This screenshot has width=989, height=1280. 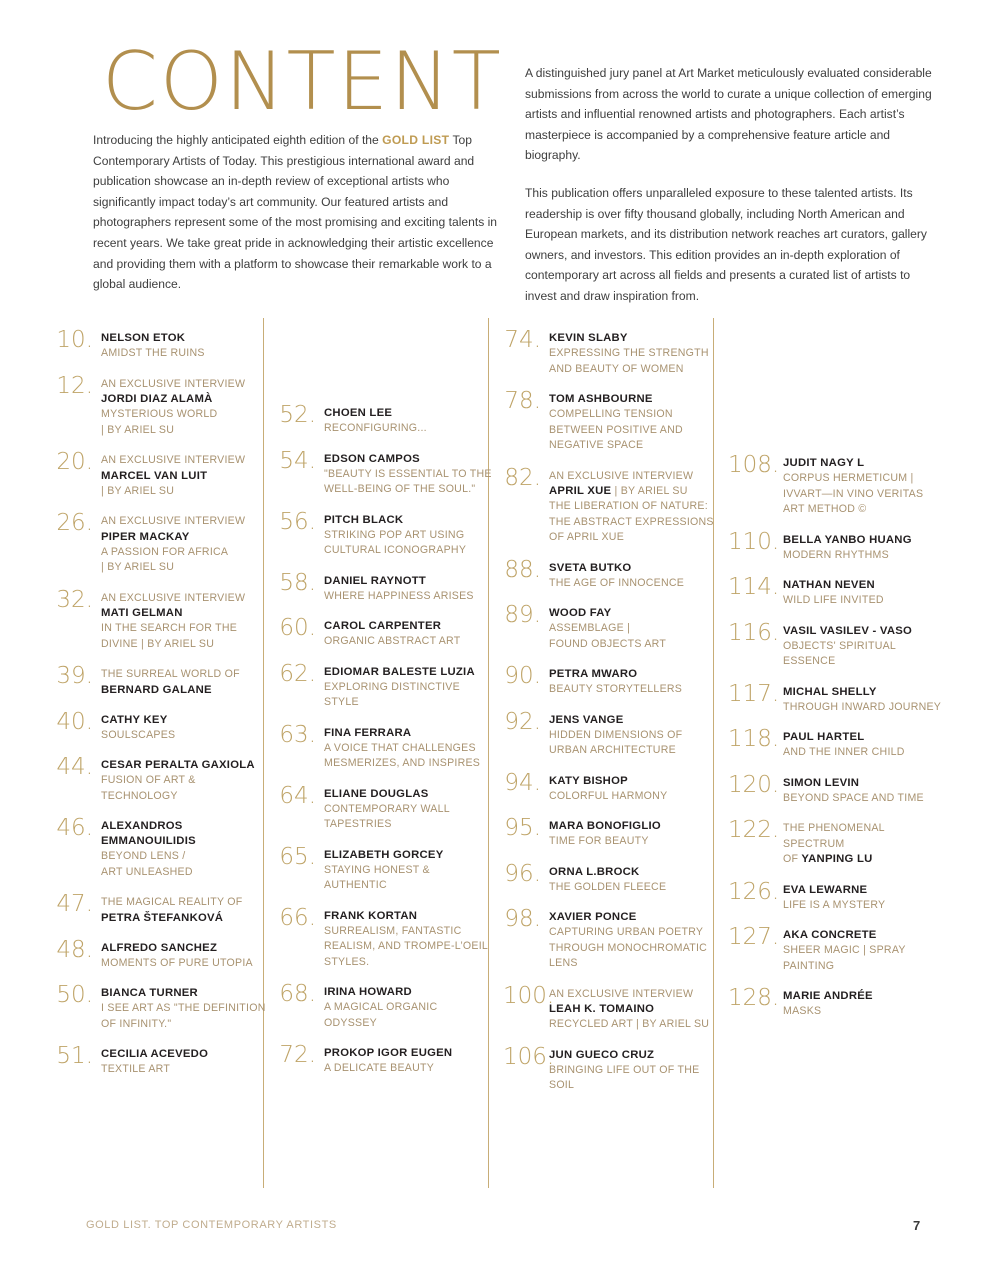 I want to click on toc-entry-subtitle-line: THROUGH INWARD JOURNEY, so click(x=862, y=706).